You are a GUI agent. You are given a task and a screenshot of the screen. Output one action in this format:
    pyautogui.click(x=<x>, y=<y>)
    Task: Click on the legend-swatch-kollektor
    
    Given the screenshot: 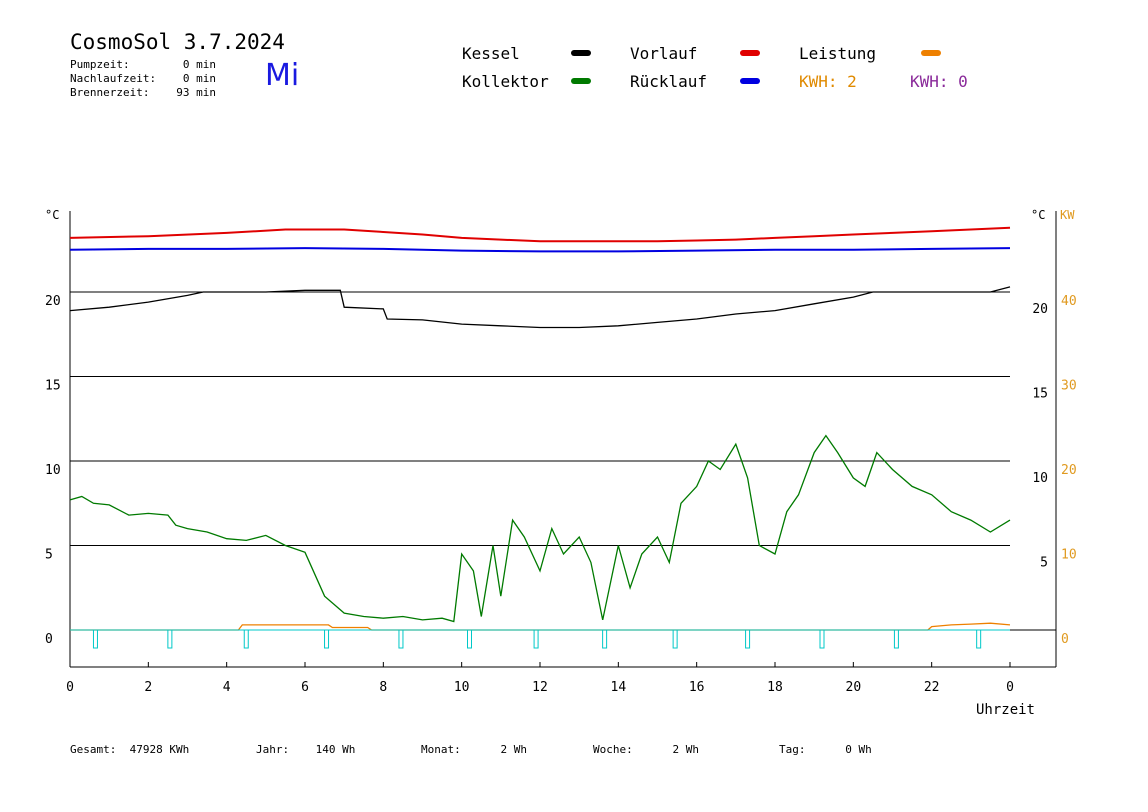 What is the action you would take?
    pyautogui.click(x=581, y=81)
    